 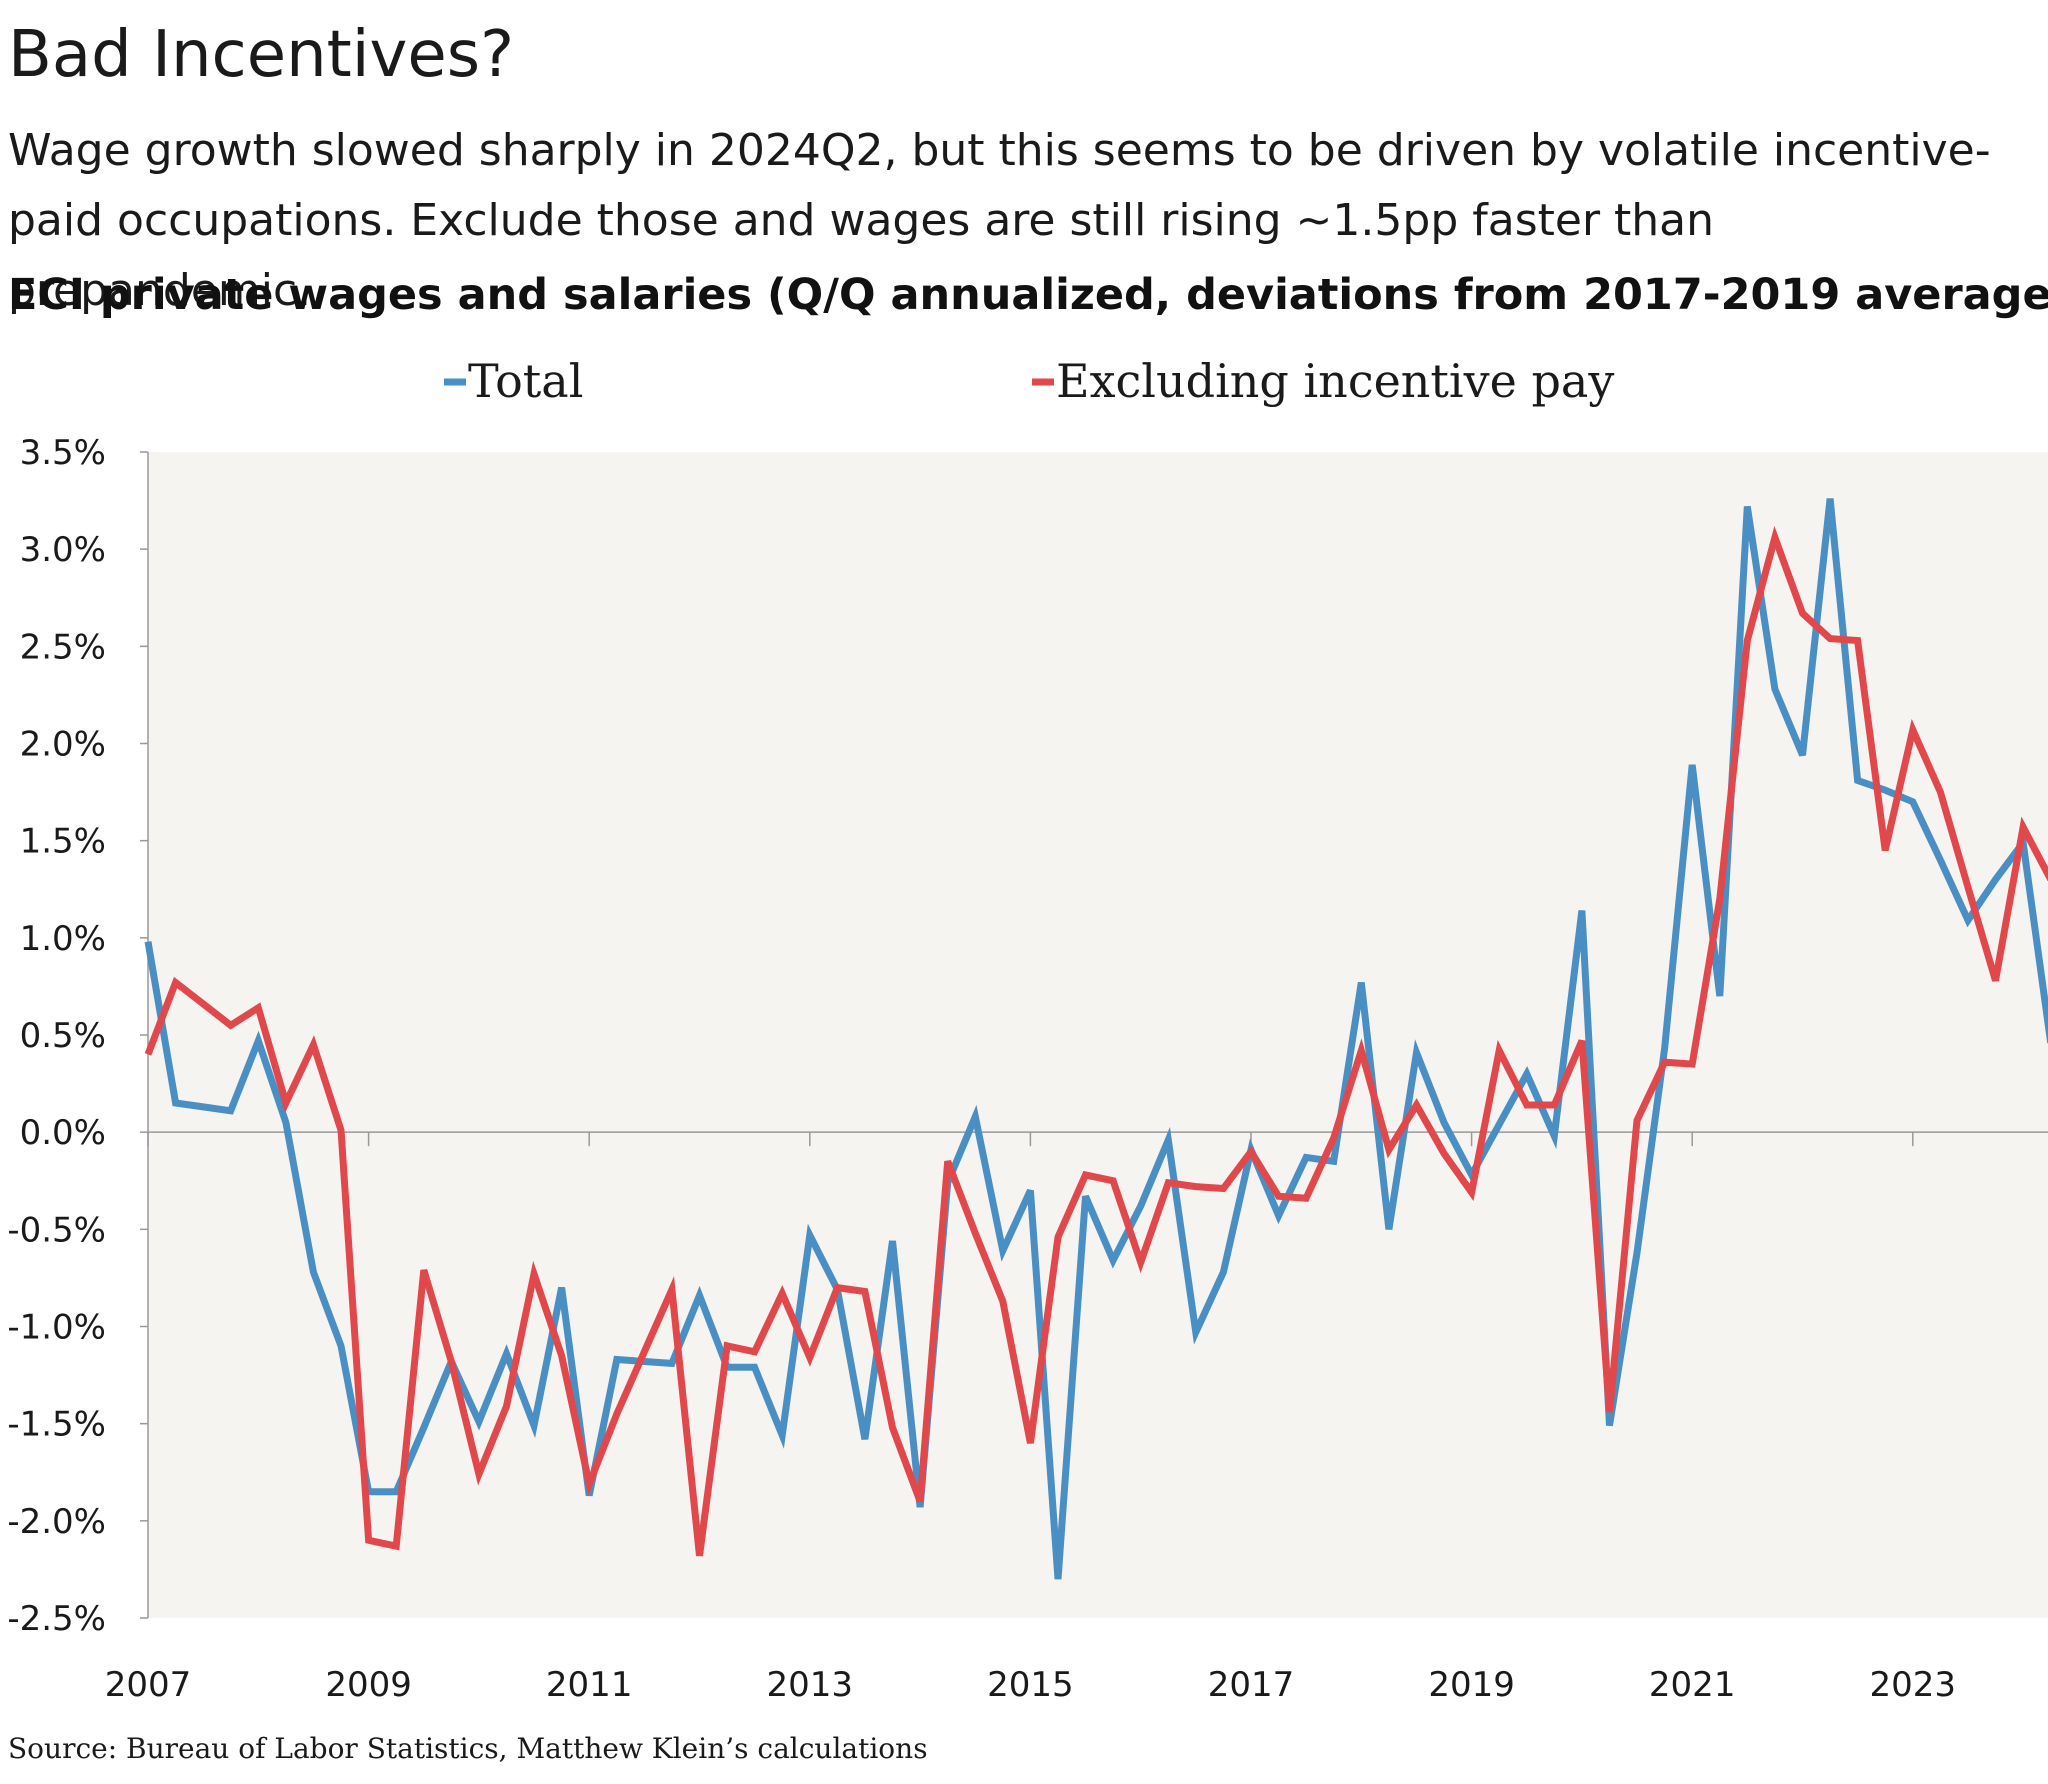 I want to click on y-tick-label: 3.0%, so click(x=63, y=550).